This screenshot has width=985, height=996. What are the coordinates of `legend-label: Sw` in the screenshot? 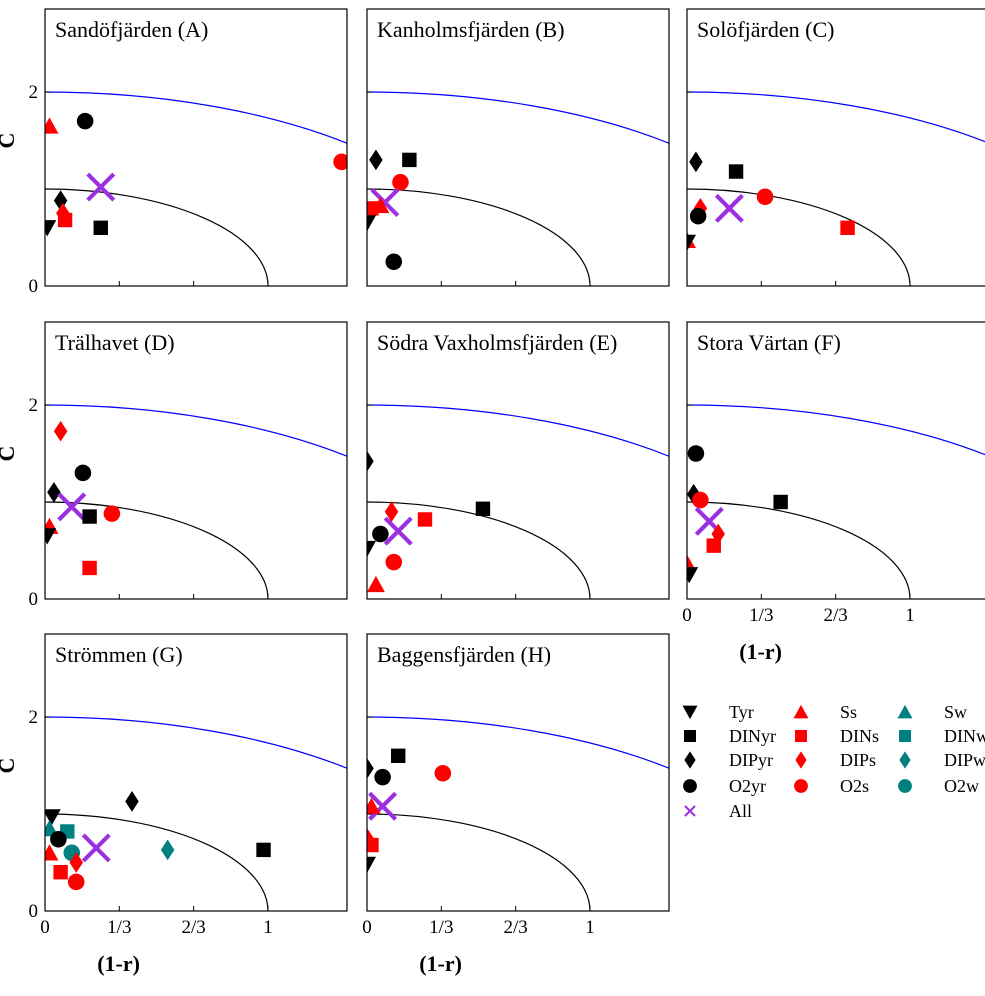 It's located at (955, 712).